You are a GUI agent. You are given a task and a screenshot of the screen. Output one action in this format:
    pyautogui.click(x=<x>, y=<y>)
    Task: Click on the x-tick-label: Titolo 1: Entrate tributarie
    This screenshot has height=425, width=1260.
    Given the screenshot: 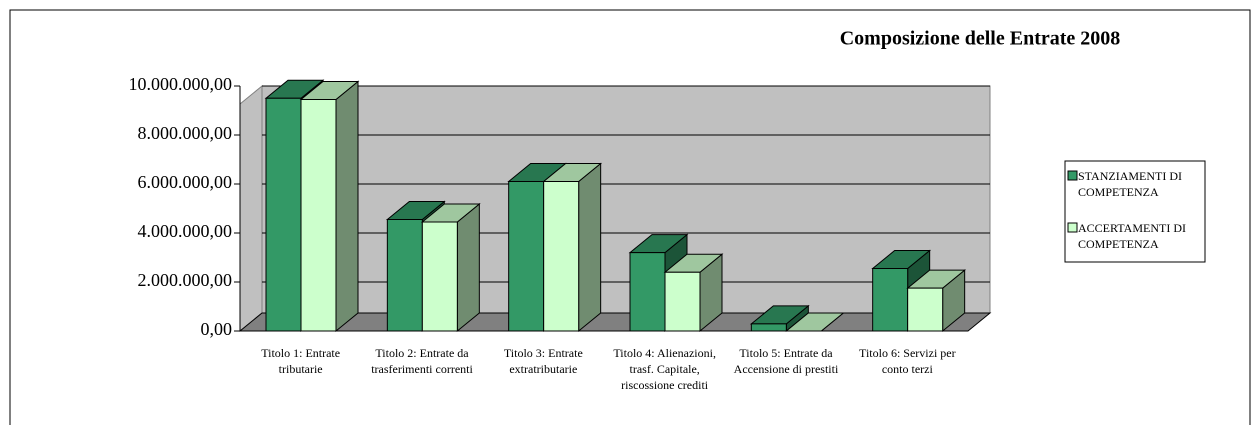 What is the action you would take?
    pyautogui.click(x=301, y=361)
    